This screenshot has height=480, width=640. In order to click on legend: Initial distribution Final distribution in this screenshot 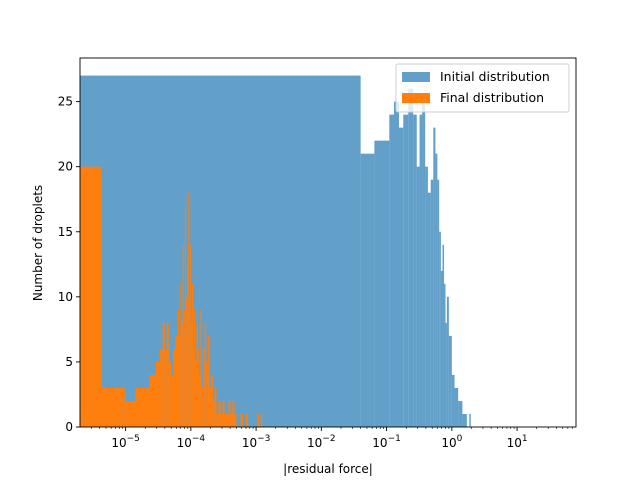, I will do `click(482, 88)`.